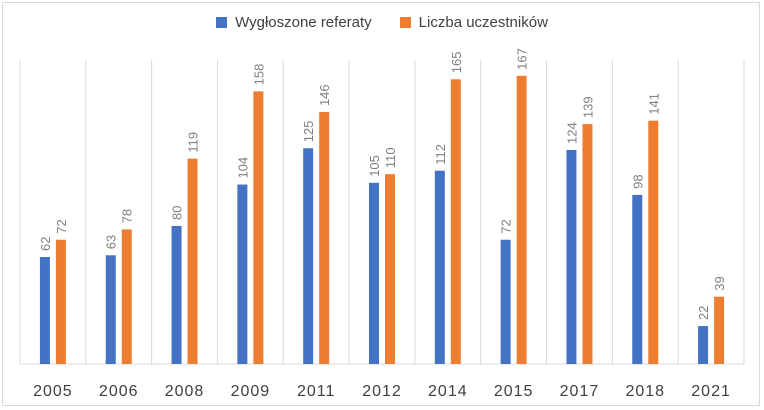 Image resolution: width=764 pixels, height=410 pixels. What do you see at coordinates (522, 59) in the screenshot?
I see `data-label-2015-series-2: 167` at bounding box center [522, 59].